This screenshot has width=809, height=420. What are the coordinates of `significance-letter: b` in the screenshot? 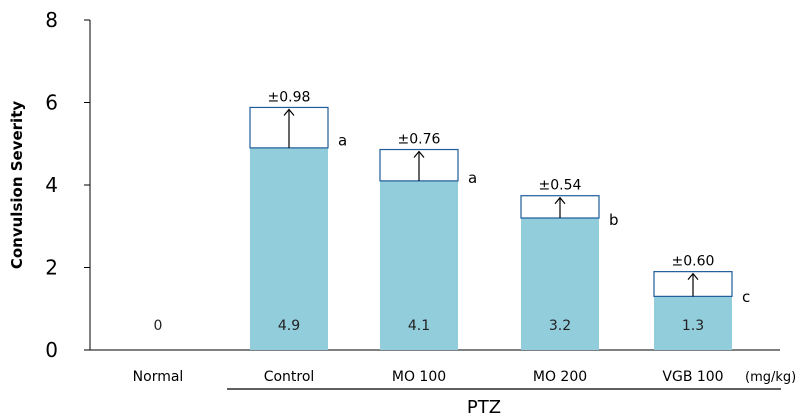 It's located at (614, 220).